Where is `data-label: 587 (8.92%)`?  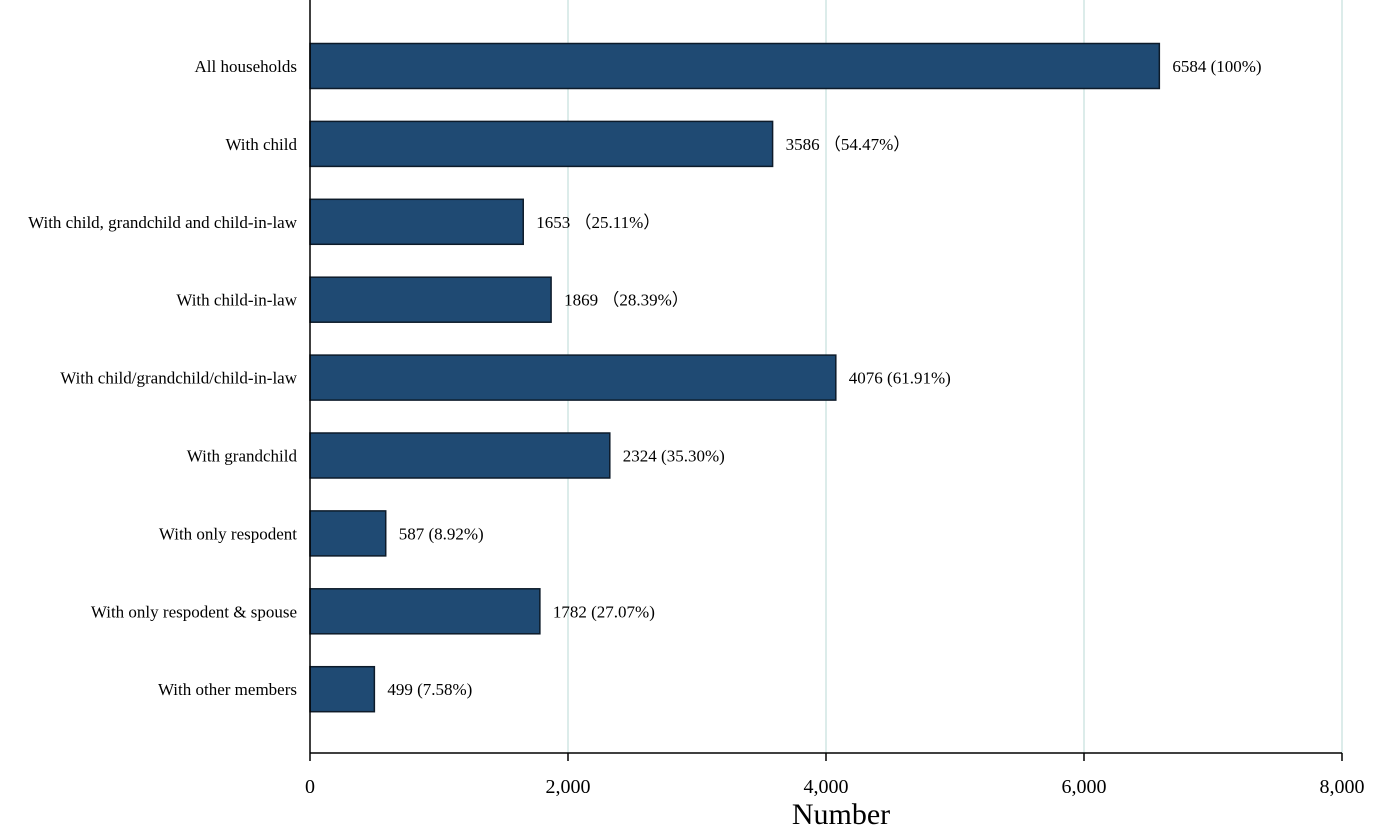
data-label: 587 (8.92%) is located at coordinates (441, 533).